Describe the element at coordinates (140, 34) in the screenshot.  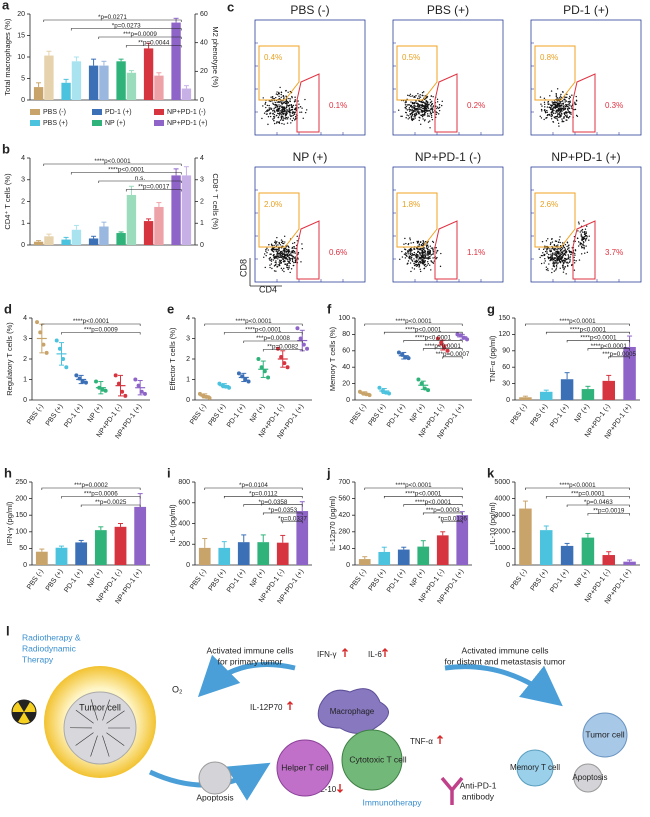
I see `p-value: ***p=0.0009` at that location.